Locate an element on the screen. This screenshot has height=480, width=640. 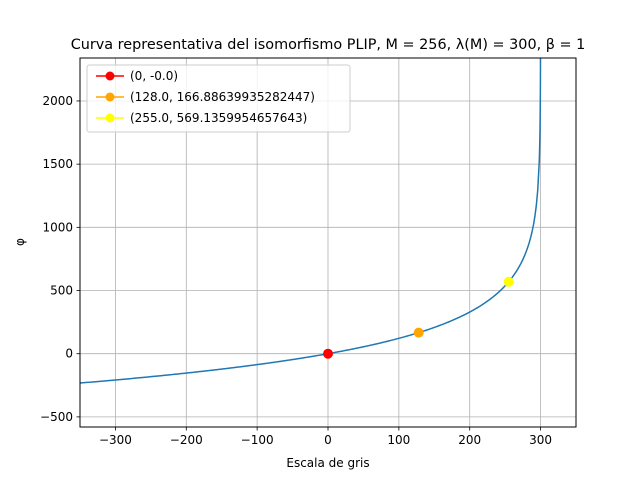
y-axis-label: φ is located at coordinates (20, 242).